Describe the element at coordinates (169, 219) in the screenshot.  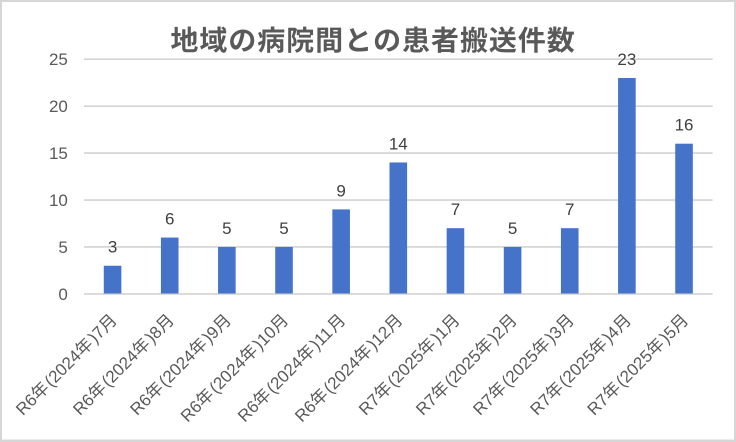
I see `svg-text: 6` at that location.